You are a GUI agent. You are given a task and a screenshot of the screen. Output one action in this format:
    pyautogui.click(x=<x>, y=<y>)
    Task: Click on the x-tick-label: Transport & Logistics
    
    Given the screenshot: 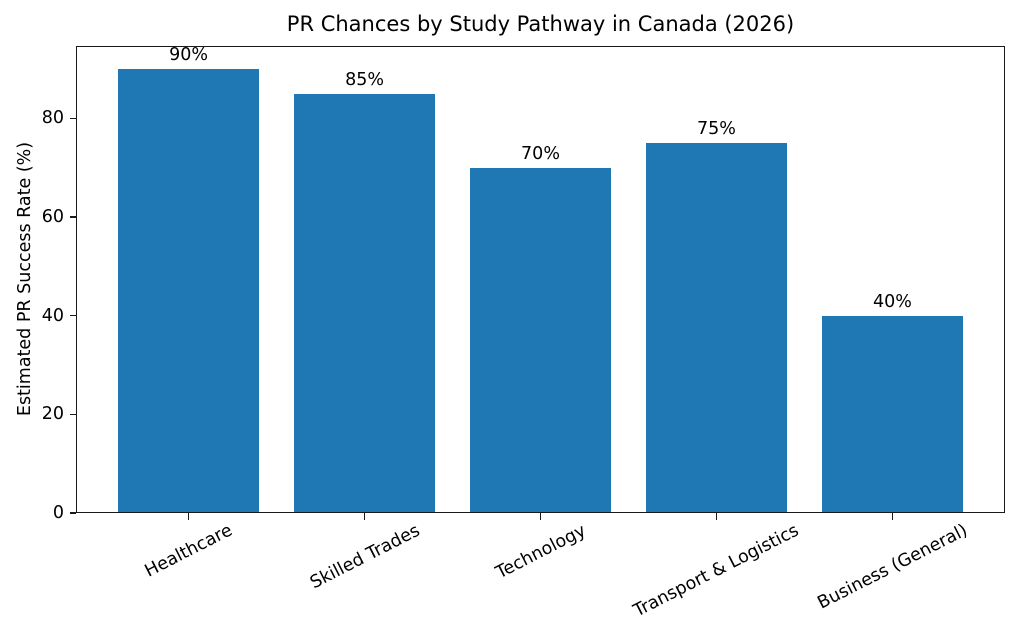 What is the action you would take?
    pyautogui.click(x=716, y=571)
    